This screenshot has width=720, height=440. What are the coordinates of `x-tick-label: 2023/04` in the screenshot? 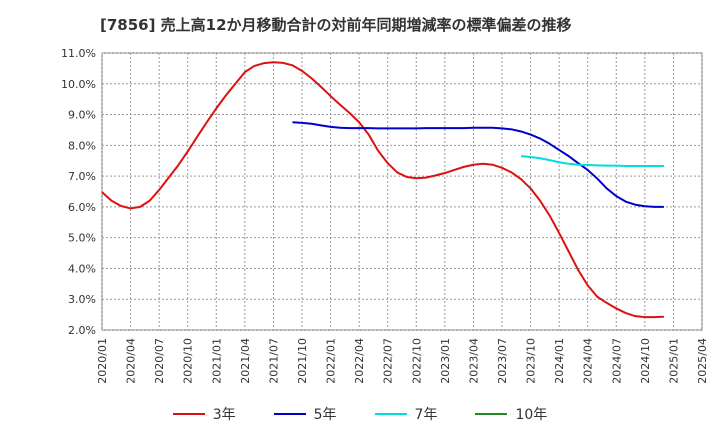 It's located at (473, 361).